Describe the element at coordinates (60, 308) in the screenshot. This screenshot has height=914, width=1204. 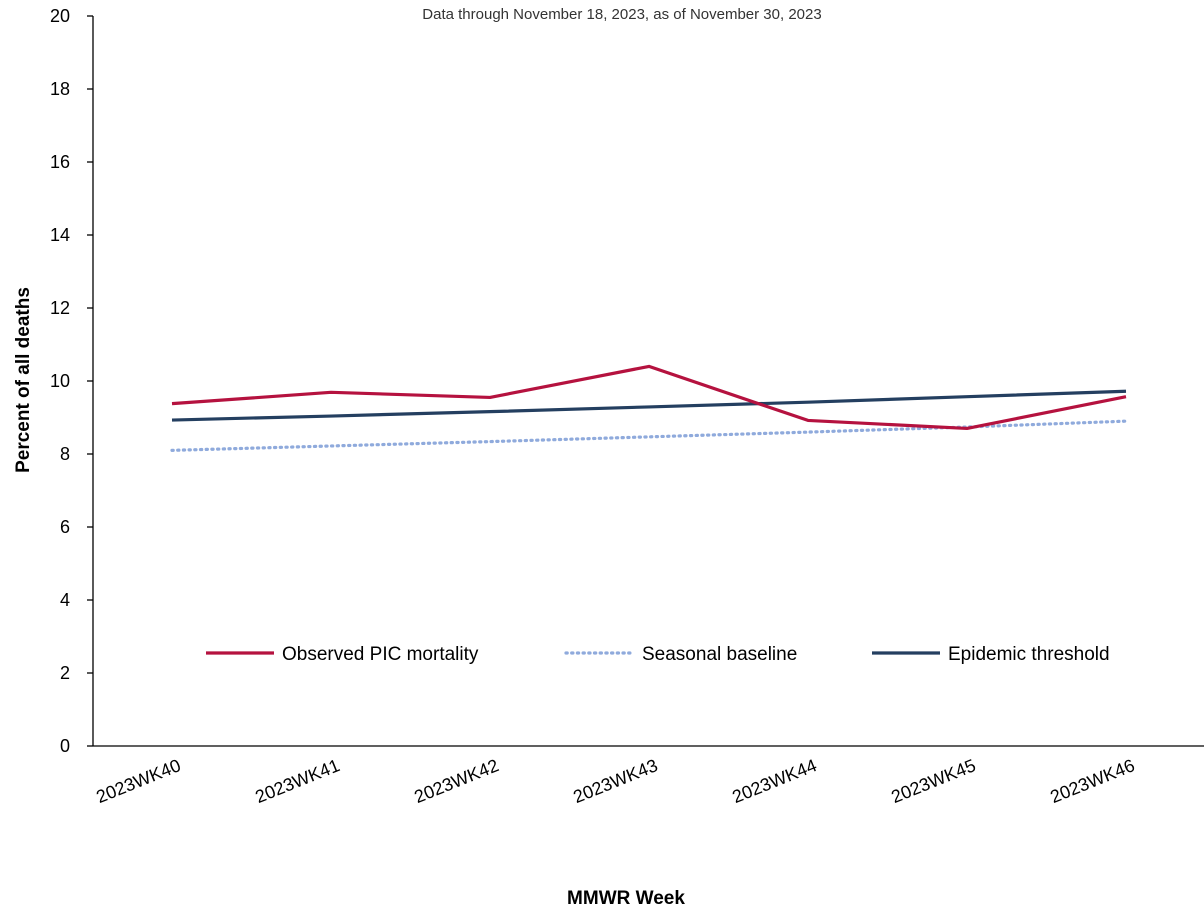
I see `y-tick-label: 12` at that location.